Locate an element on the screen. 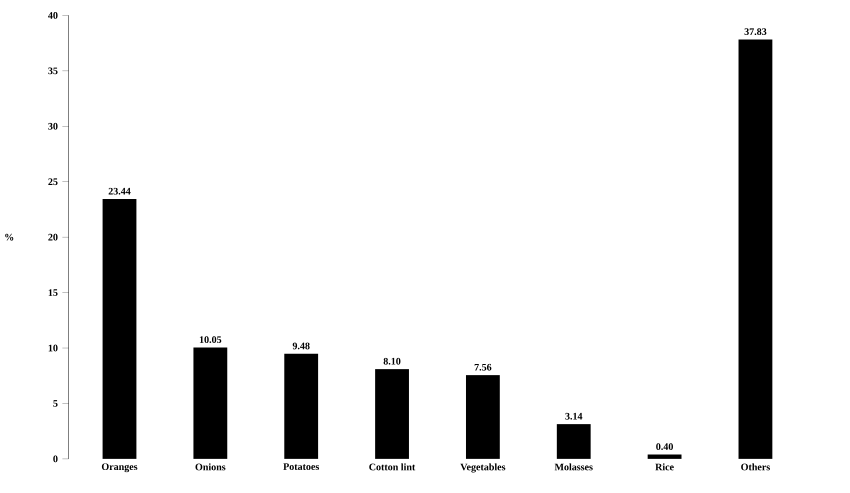 Image resolution: width=850 pixels, height=493 pixels. y-tick-label: 40 is located at coordinates (53, 15).